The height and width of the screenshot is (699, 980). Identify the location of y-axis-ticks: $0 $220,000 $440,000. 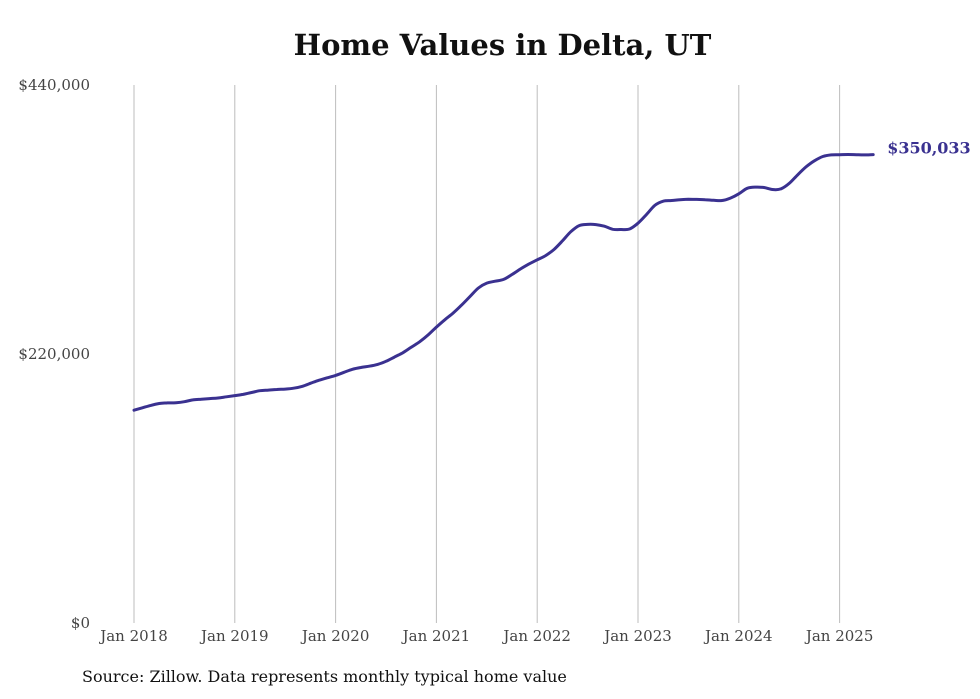
(54, 354).